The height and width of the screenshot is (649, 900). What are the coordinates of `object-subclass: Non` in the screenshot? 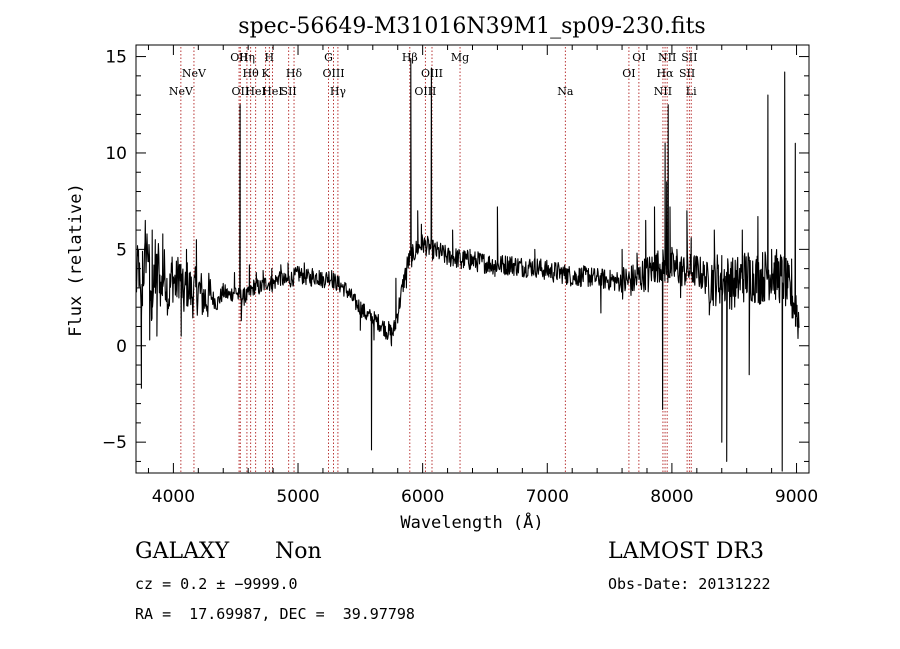 It's located at (298, 551).